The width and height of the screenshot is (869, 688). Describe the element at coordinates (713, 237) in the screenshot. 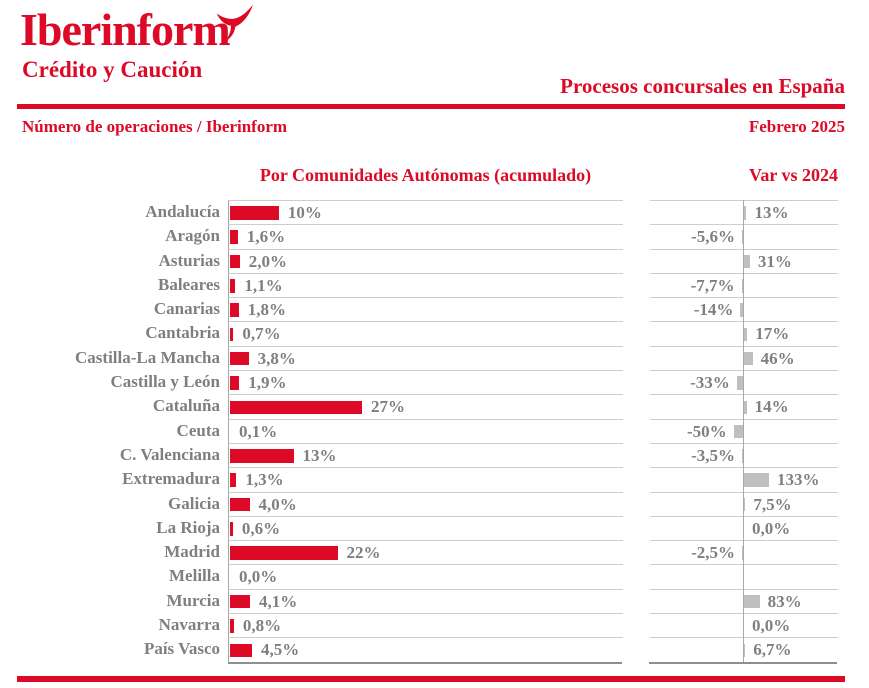

I see `var-value: -5,6%` at that location.